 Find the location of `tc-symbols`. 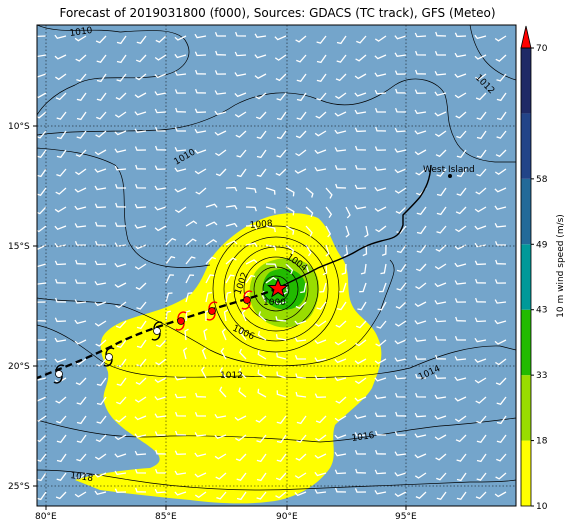

tc-symbols is located at coordinates (153, 337).